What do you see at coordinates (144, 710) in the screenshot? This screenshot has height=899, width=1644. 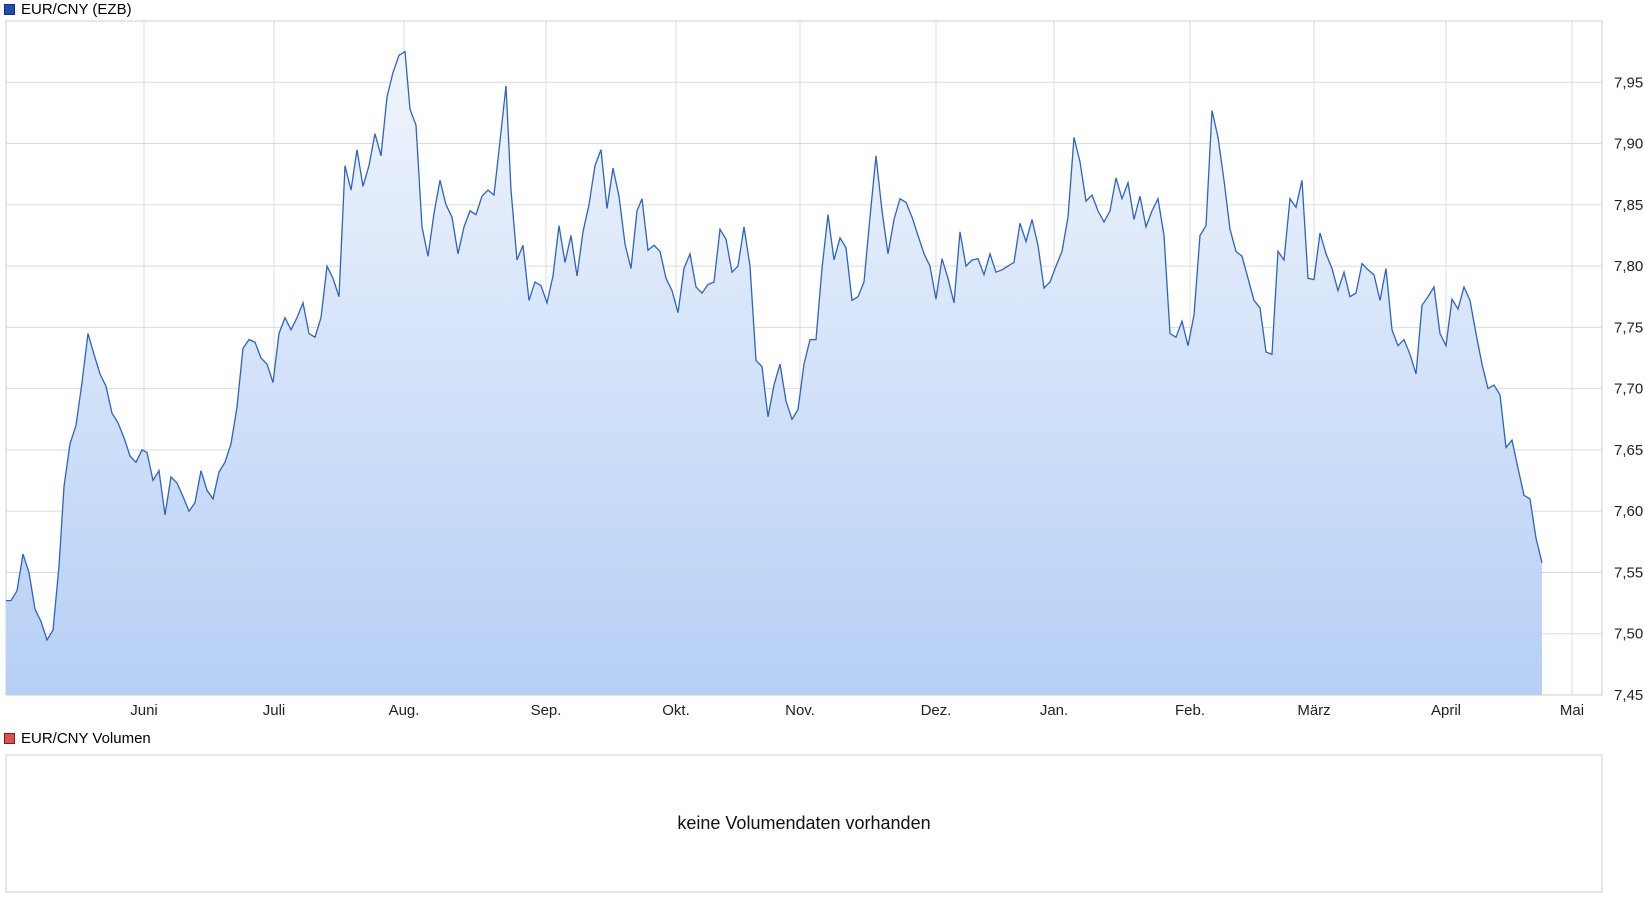 I see `x-tick-label: Juni` at bounding box center [144, 710].